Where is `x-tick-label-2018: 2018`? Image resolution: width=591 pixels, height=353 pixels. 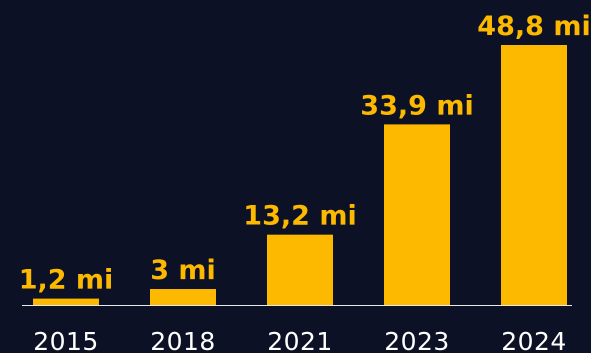 x-tick-label-2018: 2018 is located at coordinates (183, 340).